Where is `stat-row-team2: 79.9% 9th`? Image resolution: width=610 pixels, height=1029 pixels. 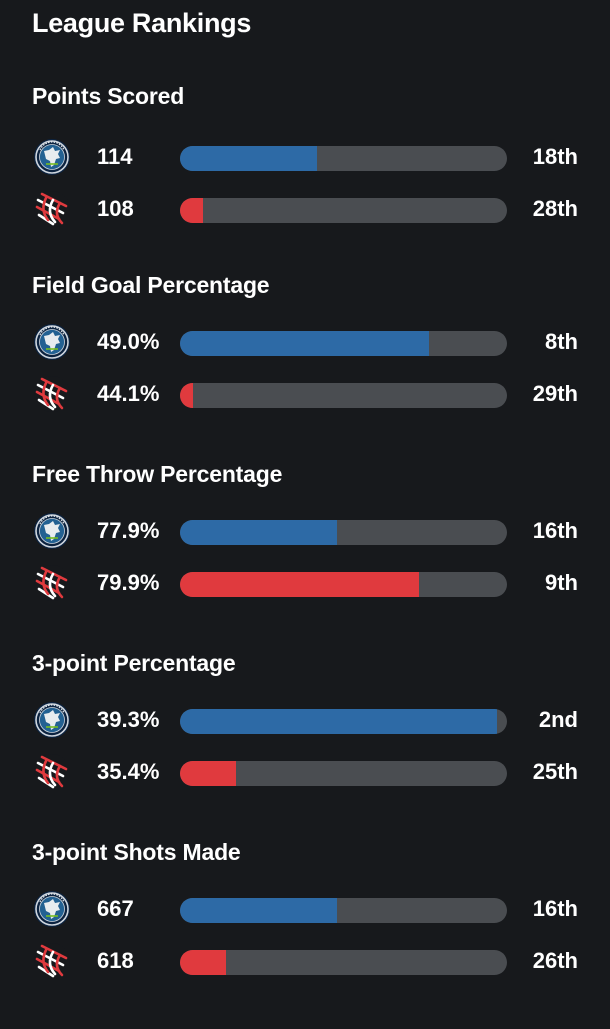
stat-row-team2: 79.9% 9th is located at coordinates (305, 583).